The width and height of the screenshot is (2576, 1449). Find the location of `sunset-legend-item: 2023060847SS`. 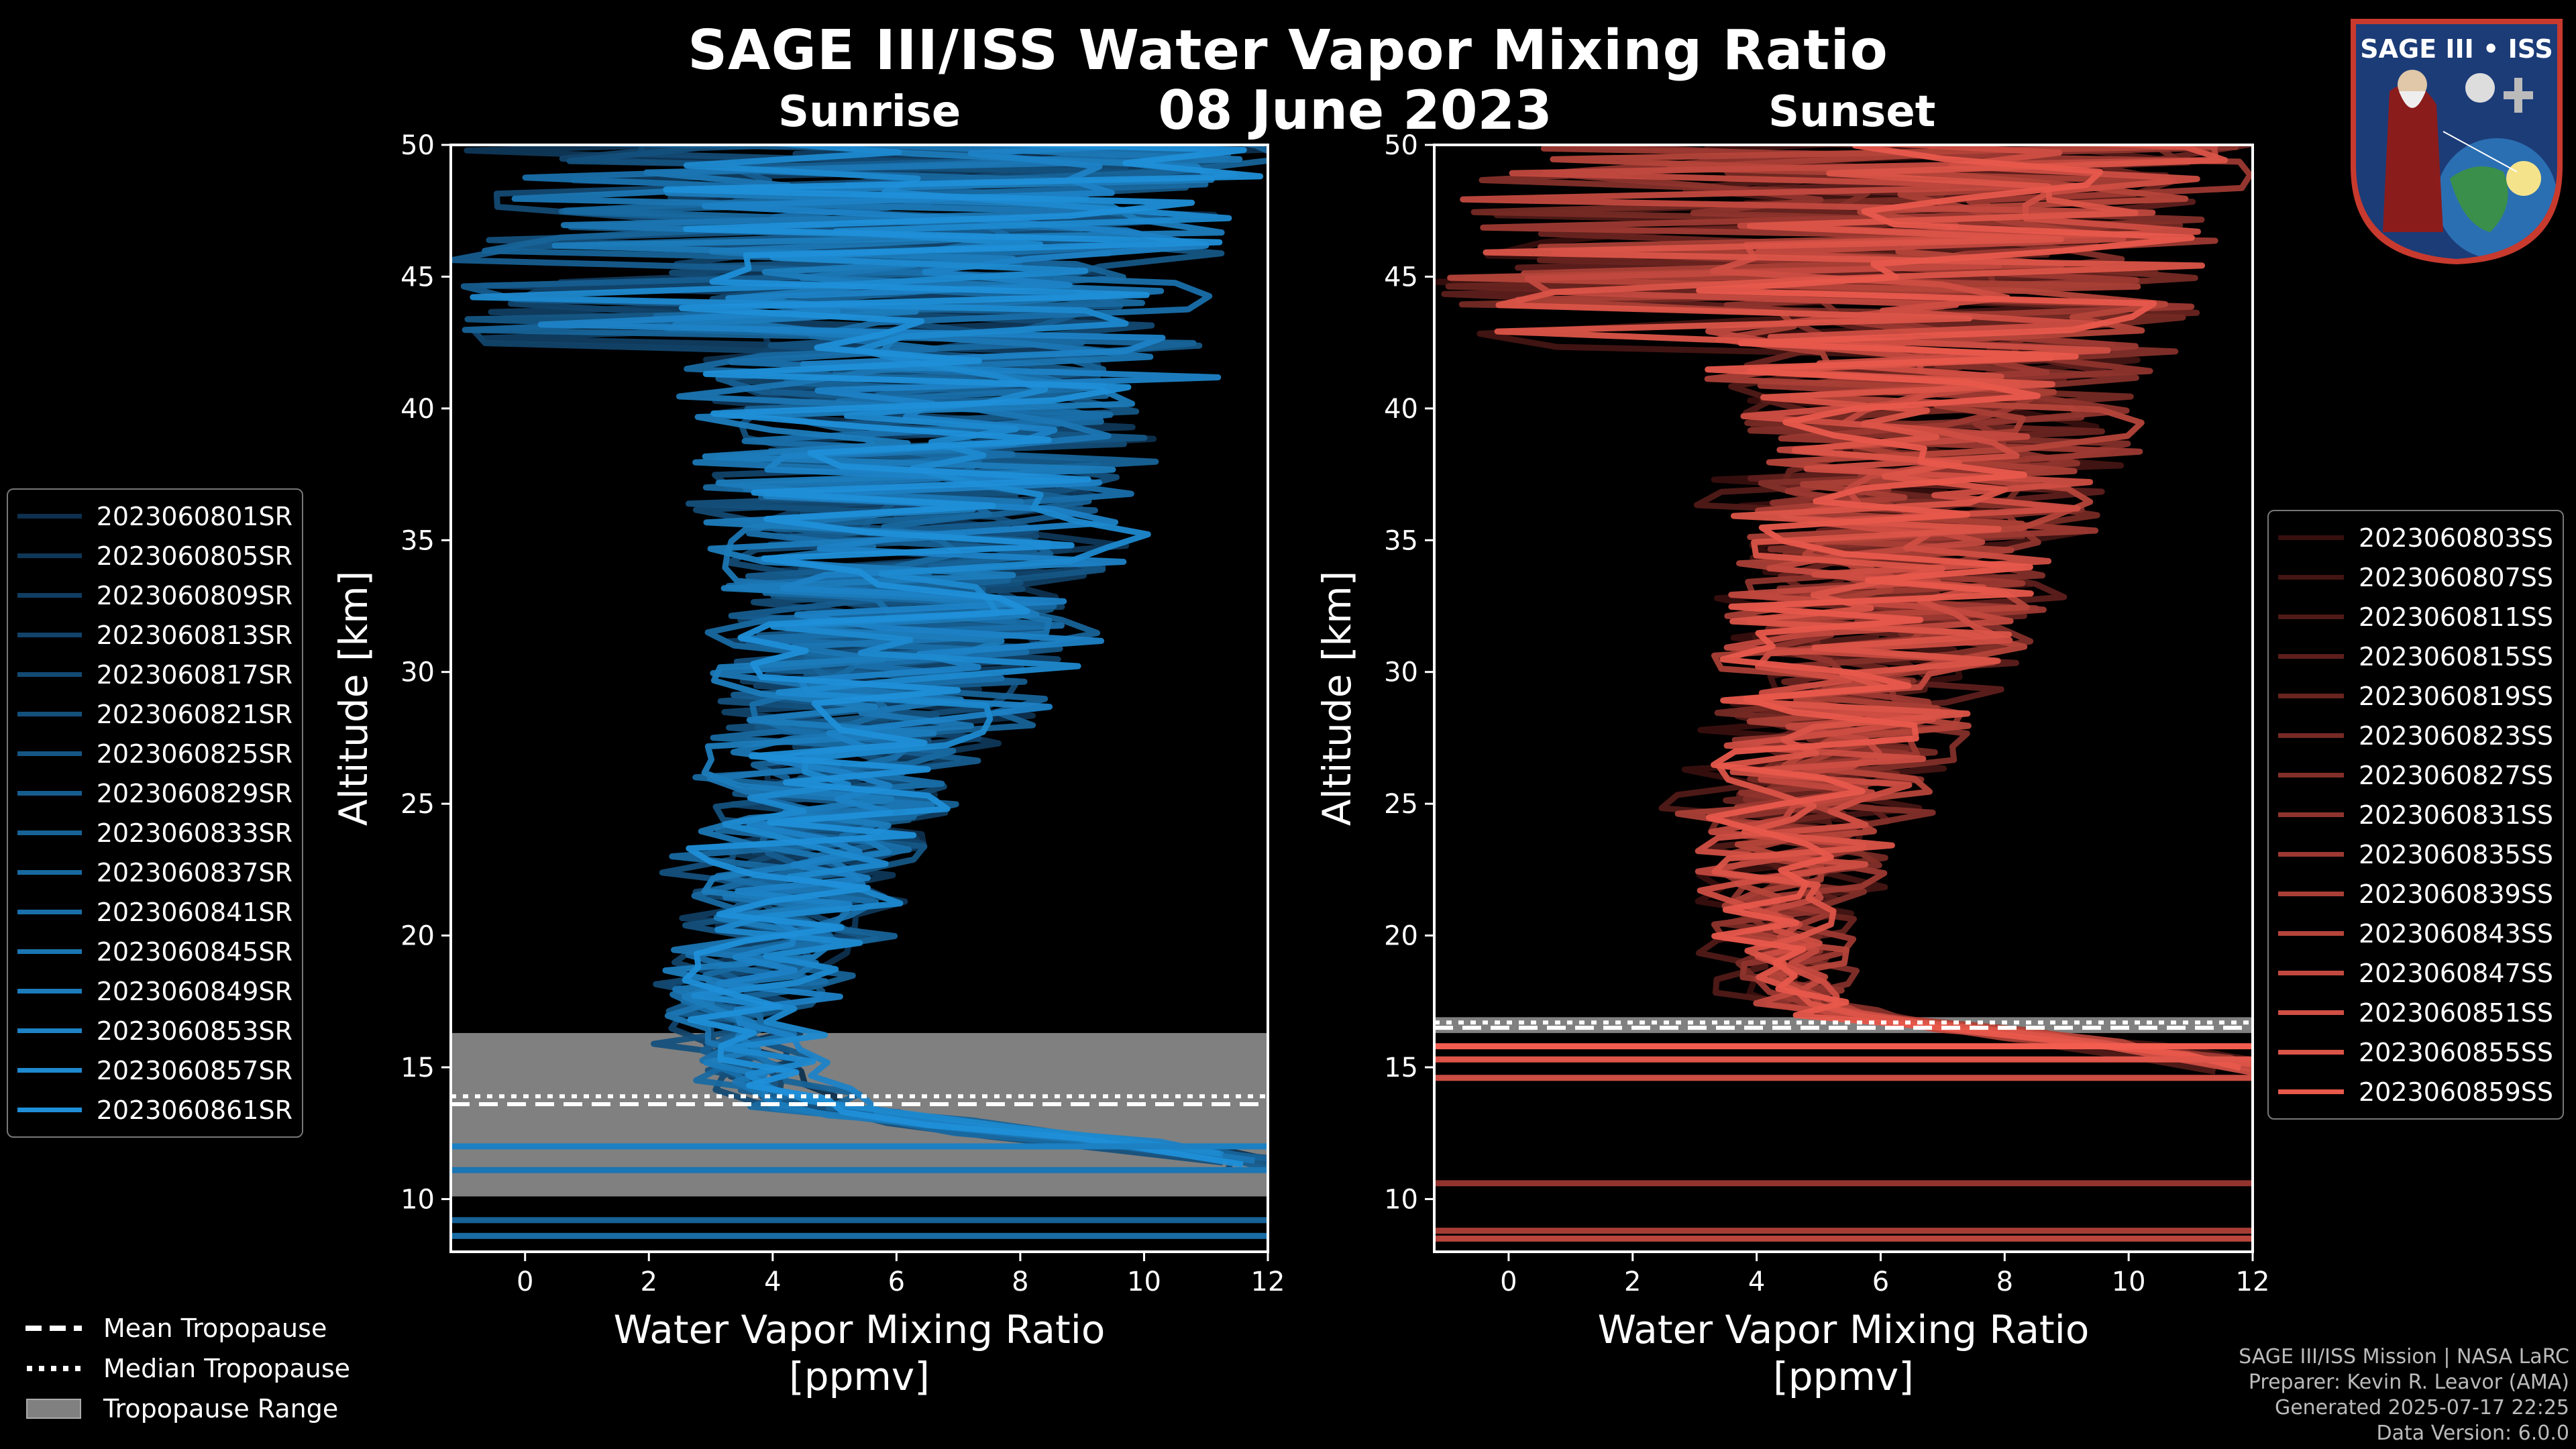

sunset-legend-item: 2023060847SS is located at coordinates (2415, 973).